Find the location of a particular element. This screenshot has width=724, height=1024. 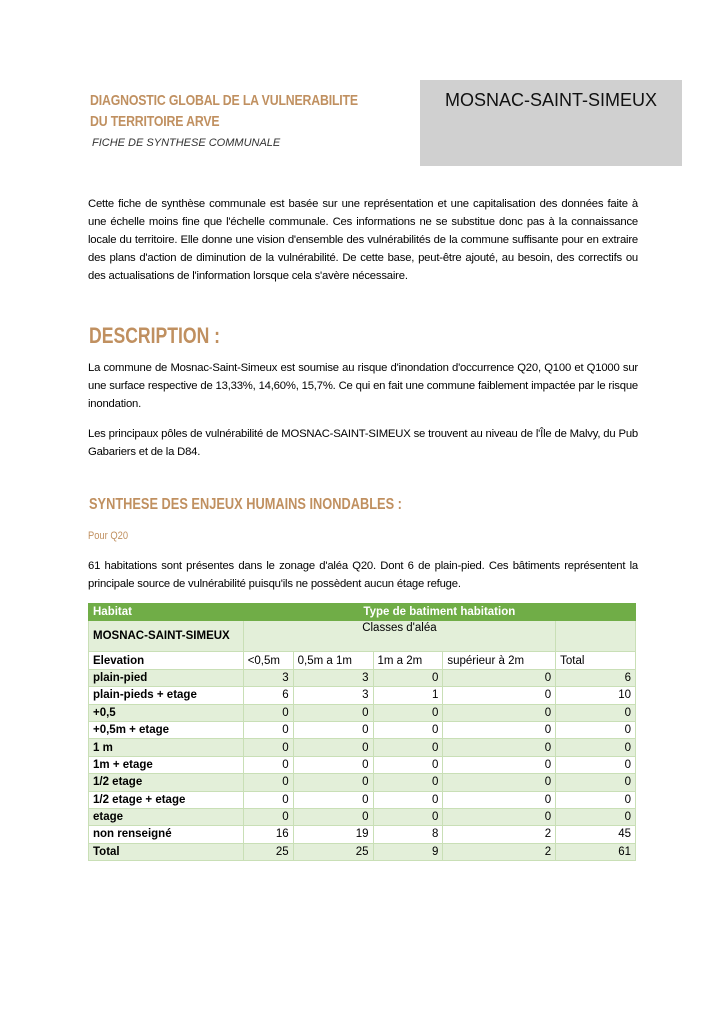

table-cell: 8 is located at coordinates (408, 834).